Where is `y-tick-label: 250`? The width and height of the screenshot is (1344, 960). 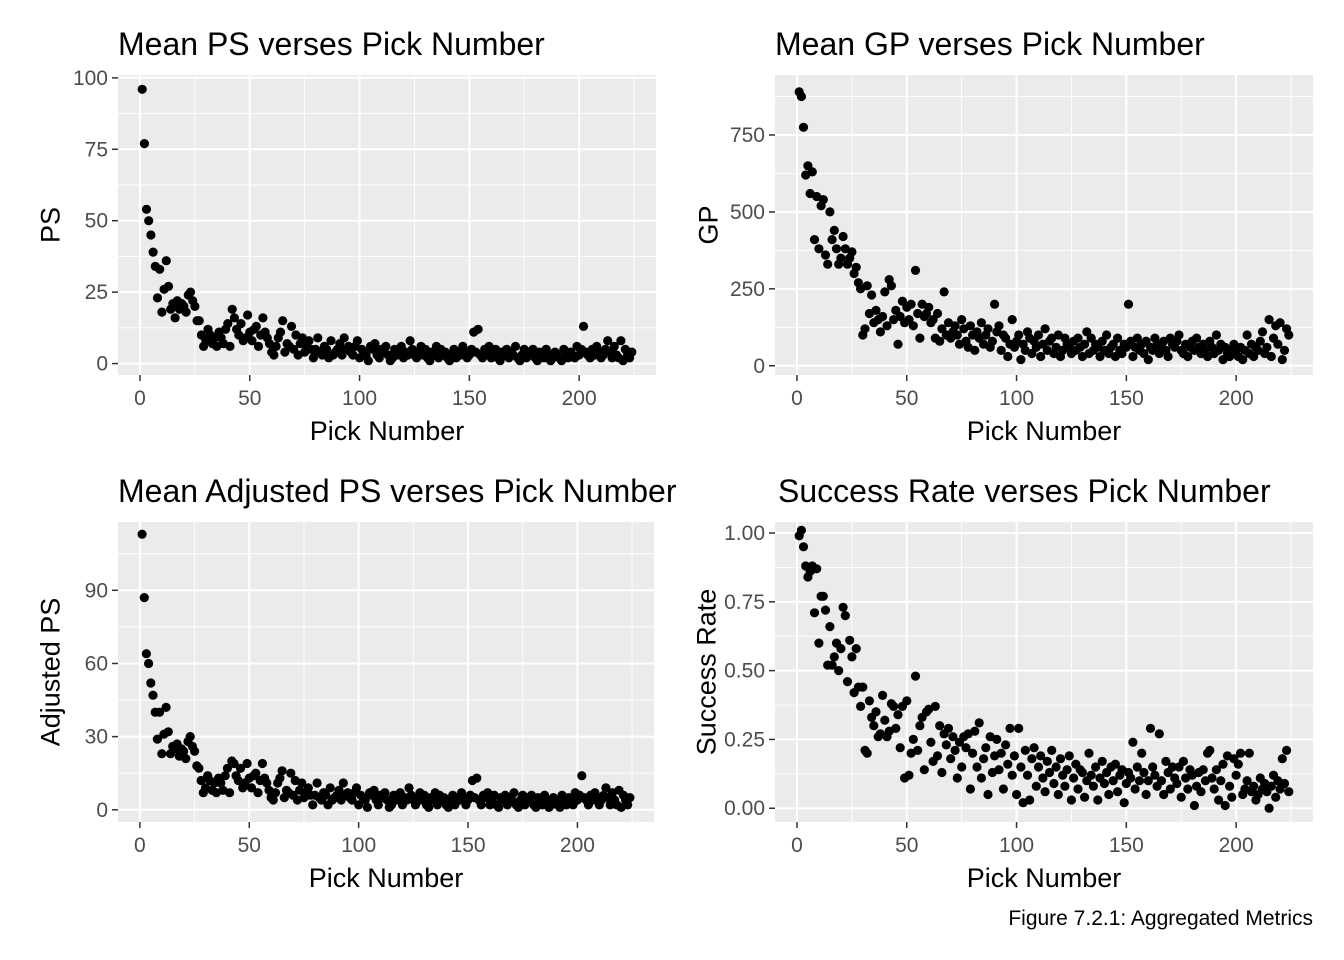
y-tick-label: 250 is located at coordinates (747, 289).